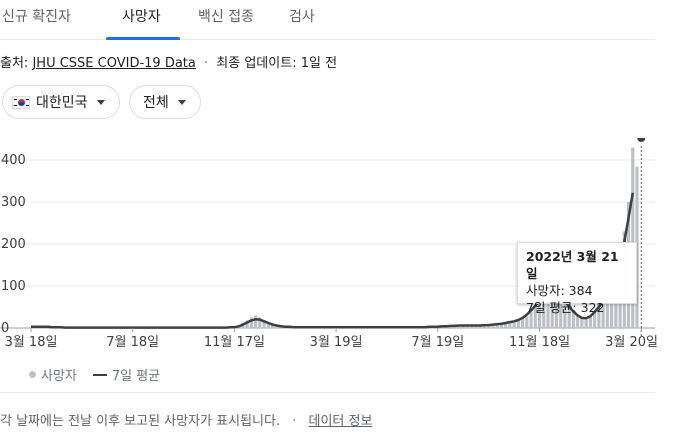 This screenshot has width=686, height=438. I want to click on x-tick-label: 7월 18일, so click(132, 342).